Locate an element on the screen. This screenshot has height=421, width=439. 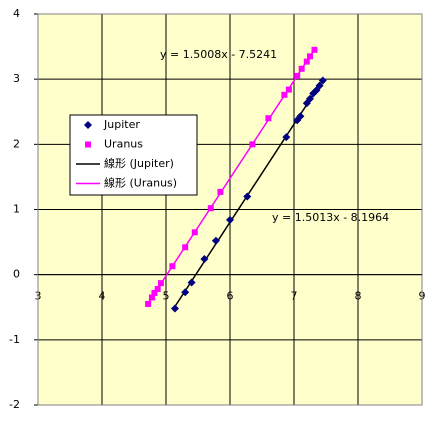
legend-label: 線形 (Uranus) is located at coordinates (140, 183).